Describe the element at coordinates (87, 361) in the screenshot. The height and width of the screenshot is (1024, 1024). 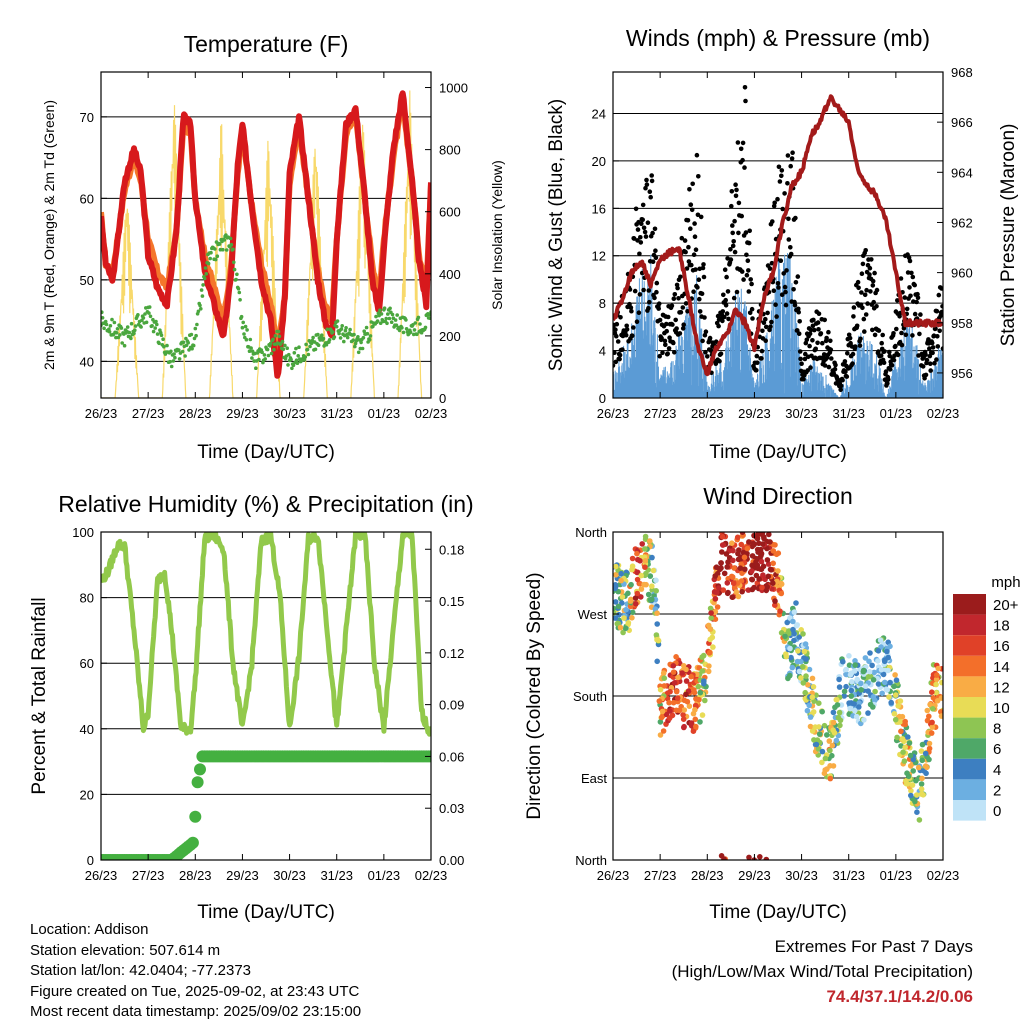
I see `y-tick-label: 40` at that location.